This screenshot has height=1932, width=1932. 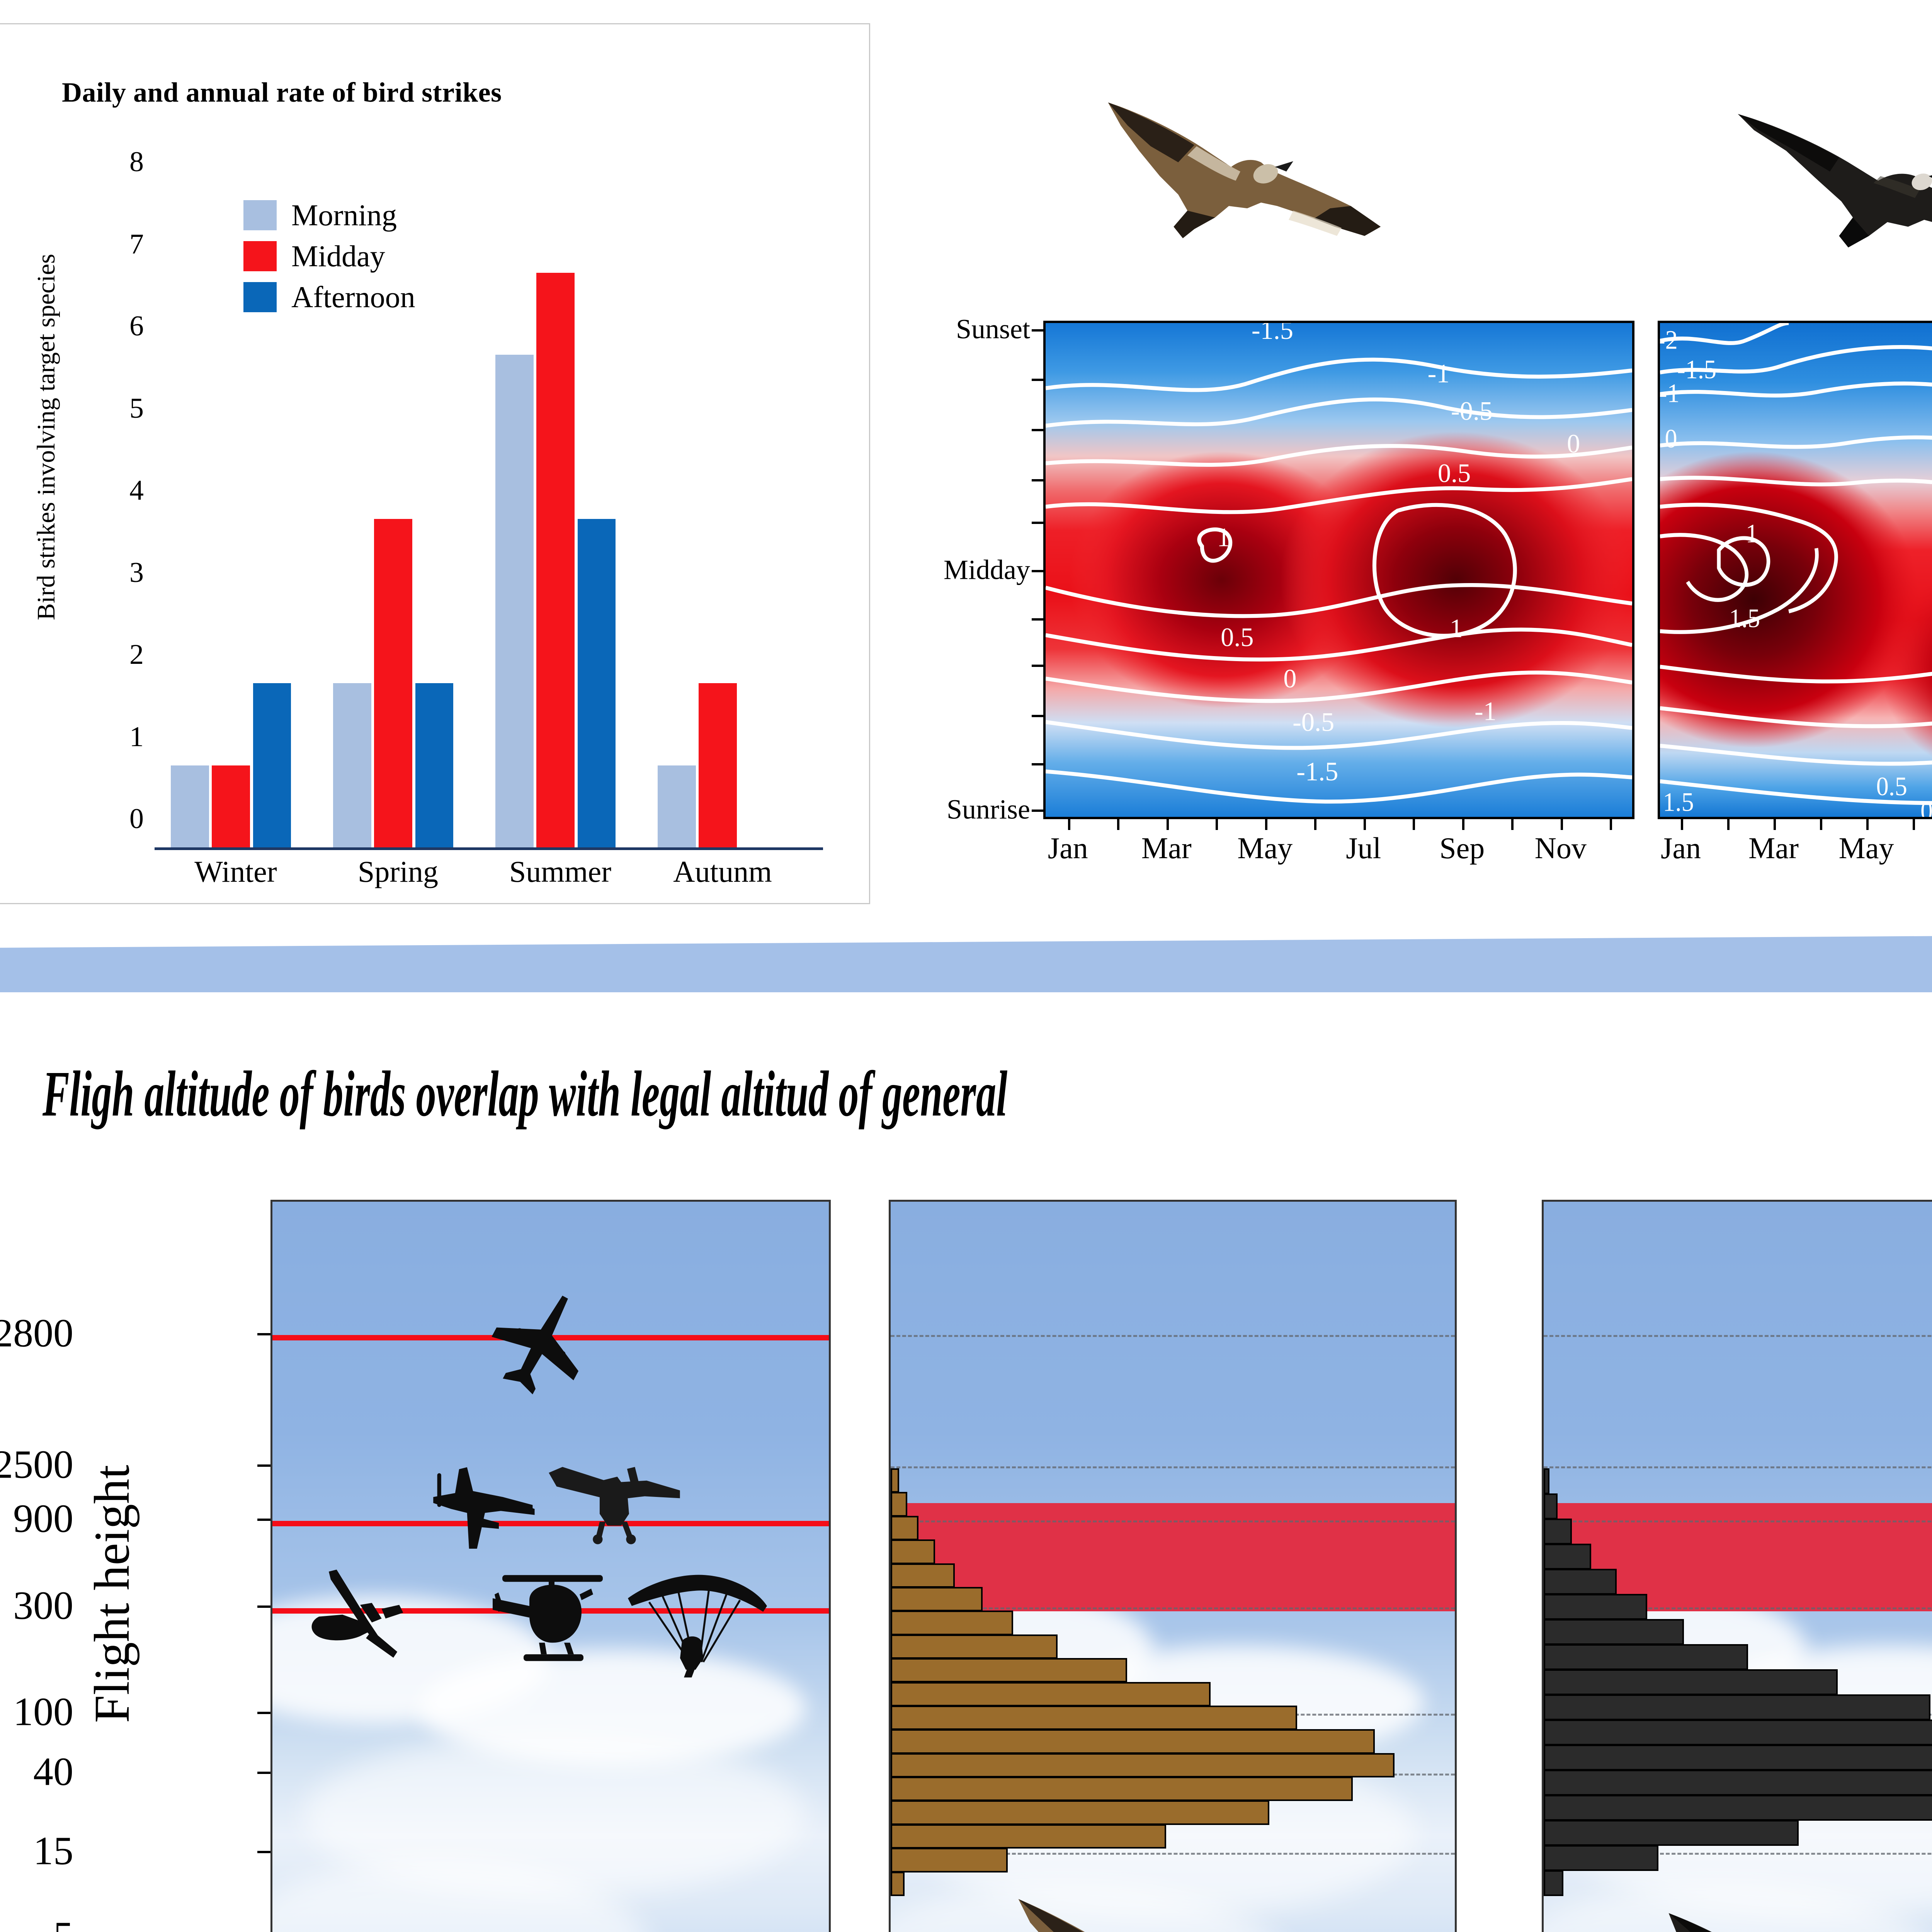 What do you see at coordinates (136, 326) in the screenshot?
I see `bar-y-tick-label: 6` at bounding box center [136, 326].